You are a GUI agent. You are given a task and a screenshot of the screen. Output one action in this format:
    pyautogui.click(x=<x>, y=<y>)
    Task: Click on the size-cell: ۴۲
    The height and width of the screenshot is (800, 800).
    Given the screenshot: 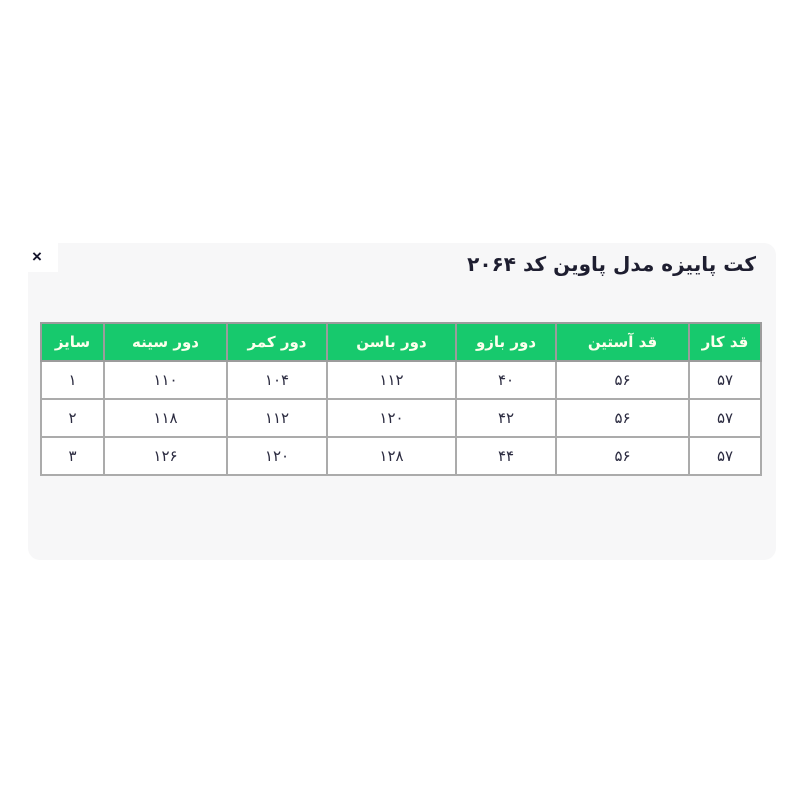 What is the action you would take?
    pyautogui.click(x=506, y=418)
    